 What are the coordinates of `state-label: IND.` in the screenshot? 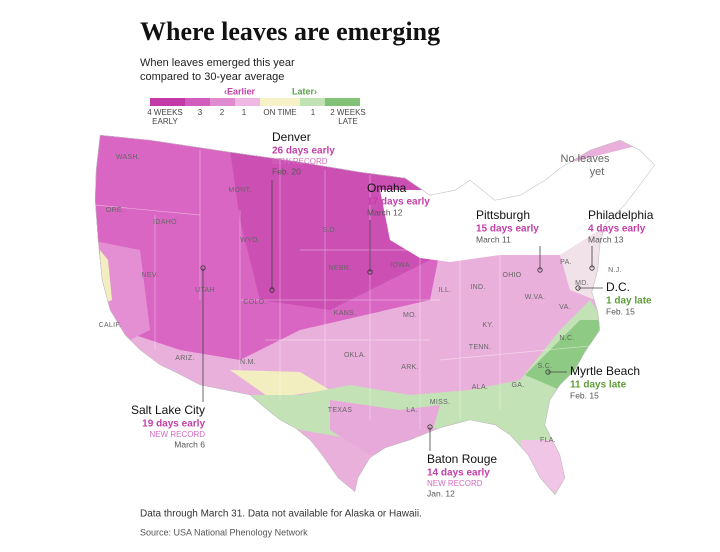 It's located at (477, 287).